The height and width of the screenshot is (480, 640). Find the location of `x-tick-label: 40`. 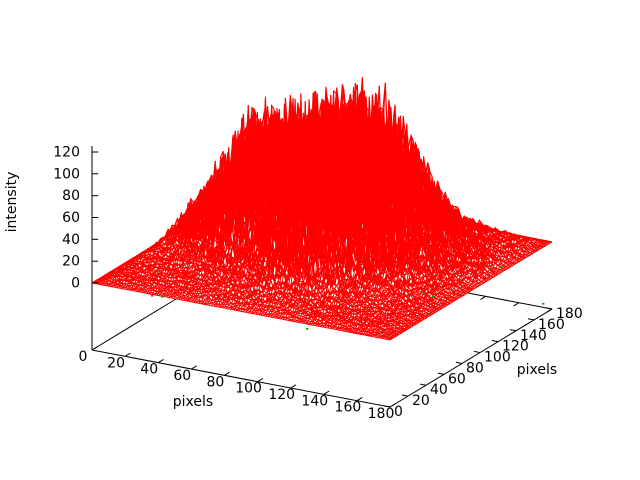

x-tick-label: 40 is located at coordinates (149, 370).